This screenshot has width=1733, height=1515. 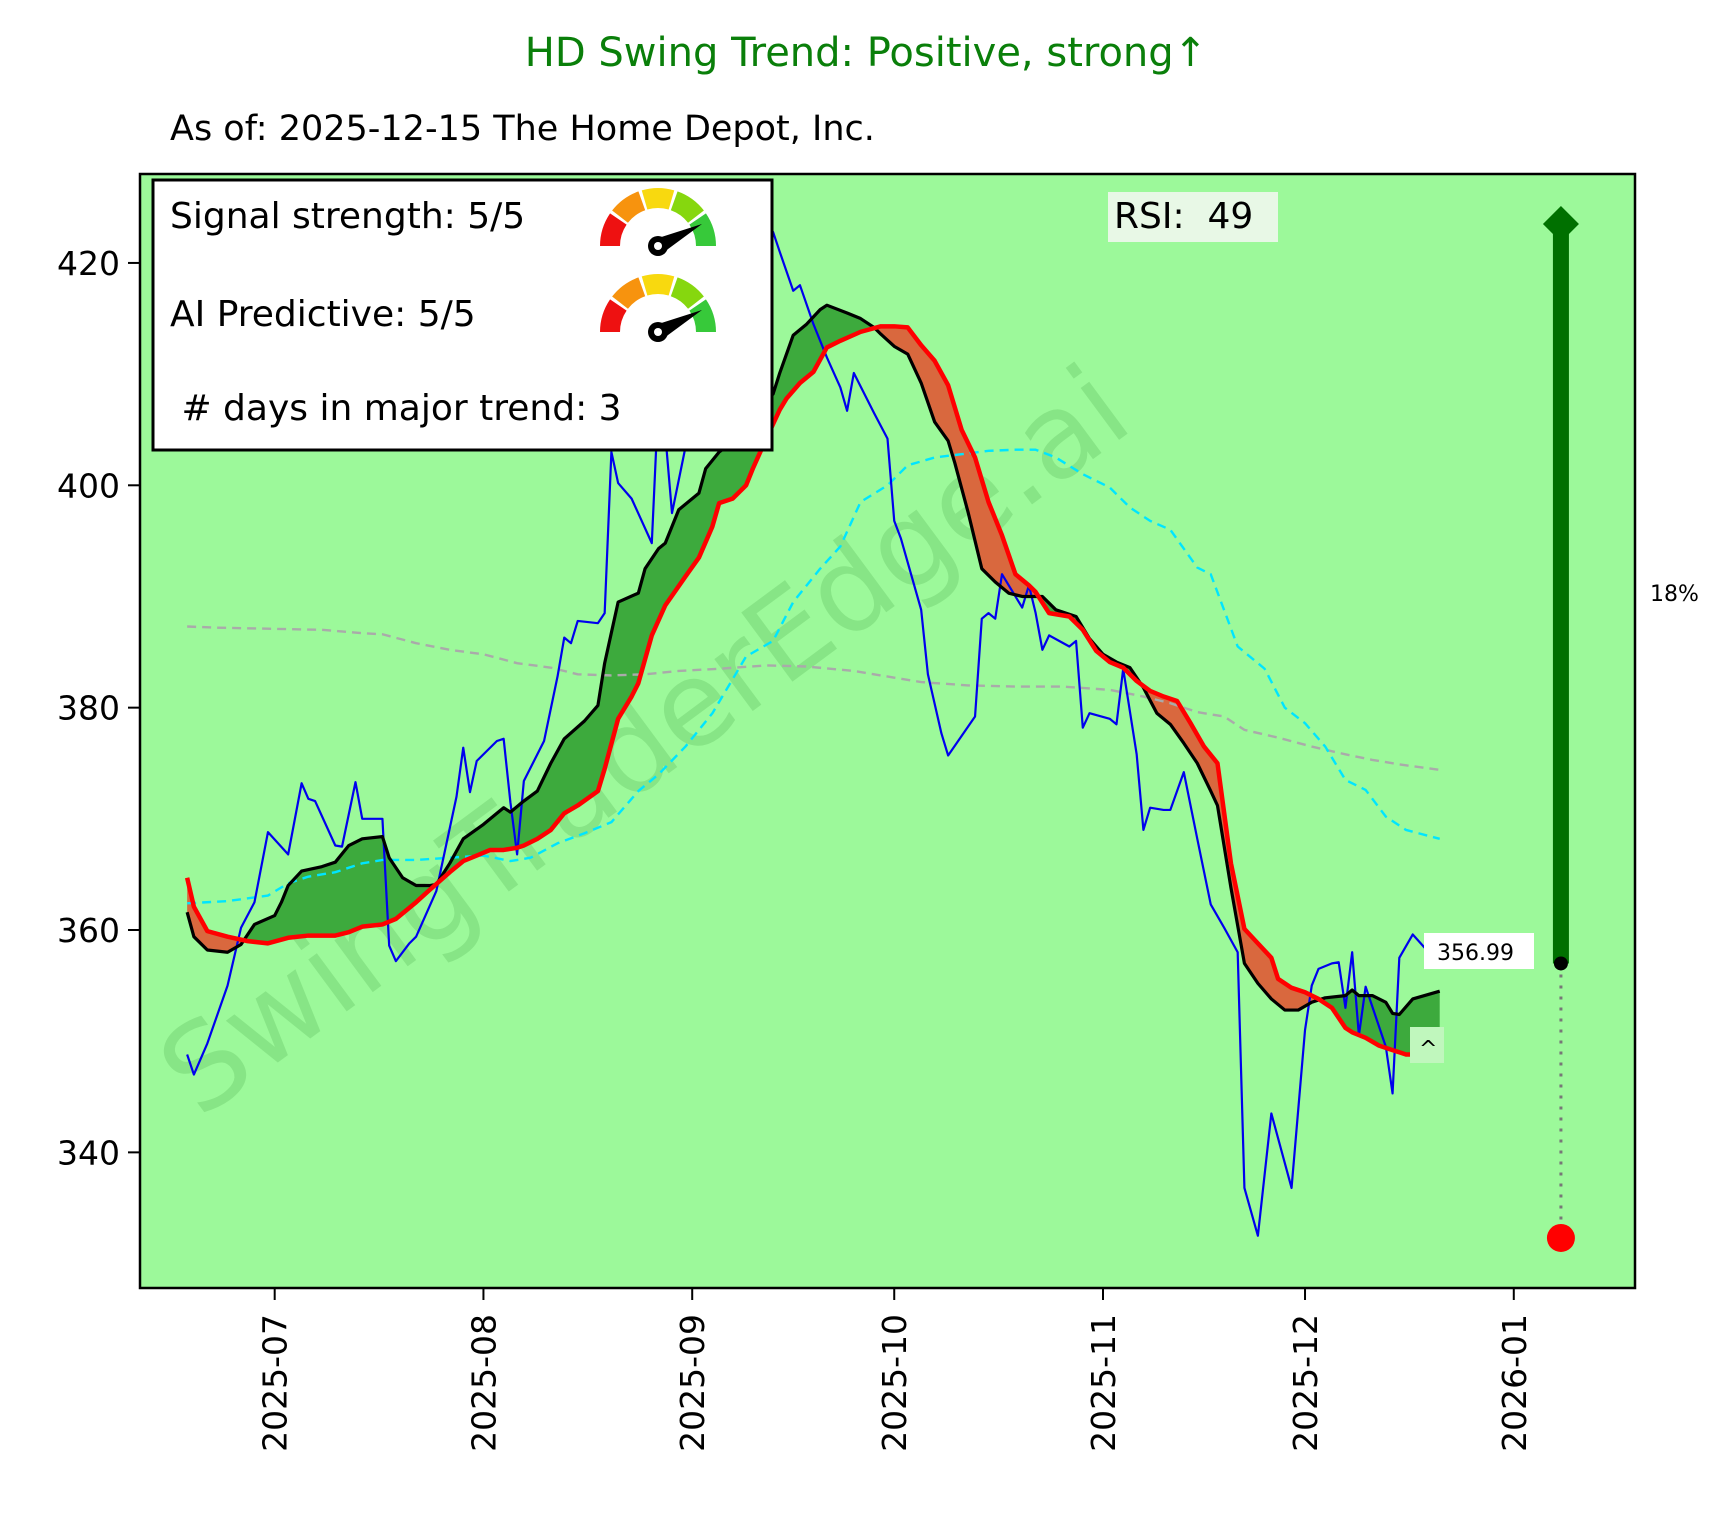 What do you see at coordinates (88, 1152) in the screenshot?
I see `y-tick-label: 340` at bounding box center [88, 1152].